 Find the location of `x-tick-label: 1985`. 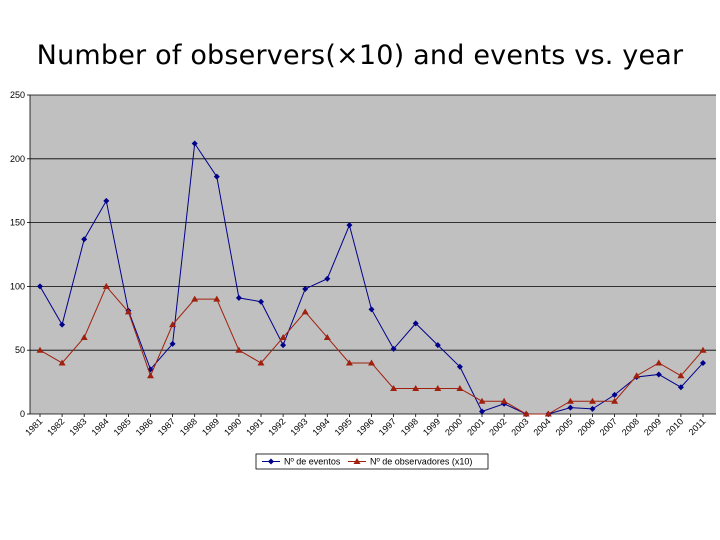

x-tick-label: 1985 is located at coordinates (122, 426).